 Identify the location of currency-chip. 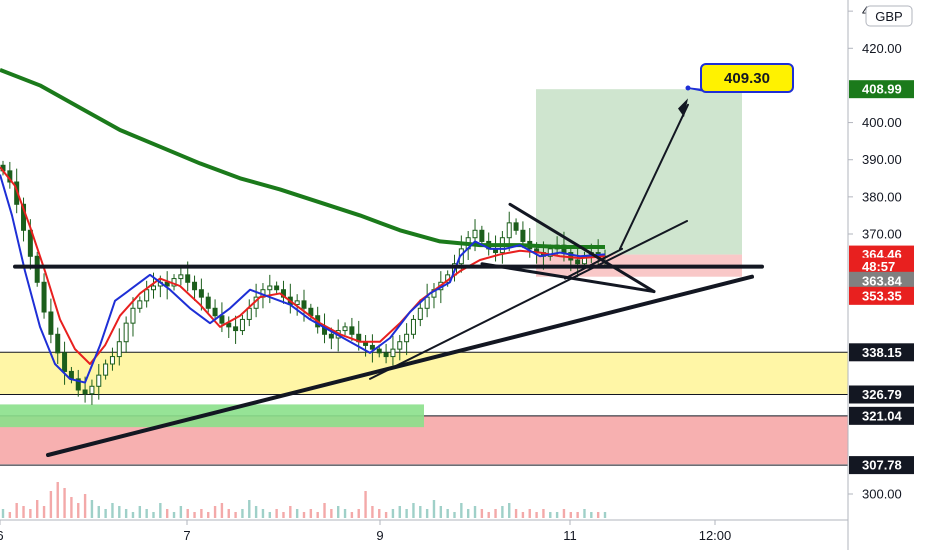
(889, 16).